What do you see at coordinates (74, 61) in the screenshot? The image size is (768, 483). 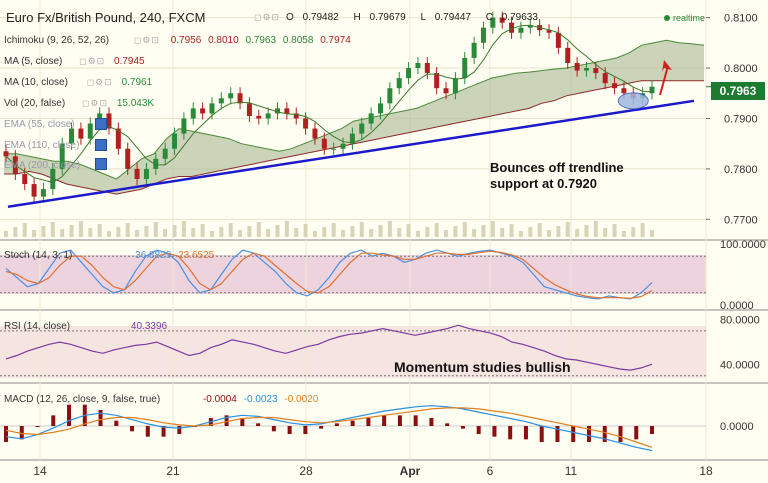 I see `ma5-legend: MA (5, close) ◻⚙⊡ 0.7945` at bounding box center [74, 61].